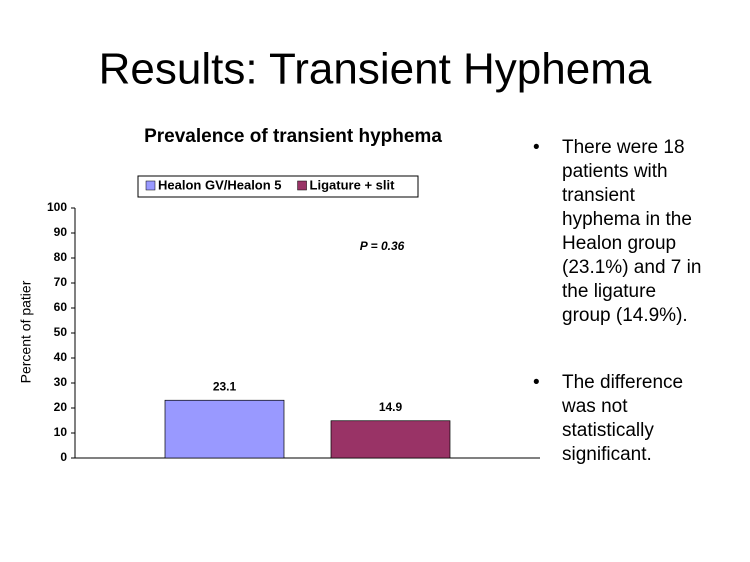 This screenshot has width=750, height=562. Describe the element at coordinates (61, 307) in the screenshot. I see `y-tick-label: 60` at that location.